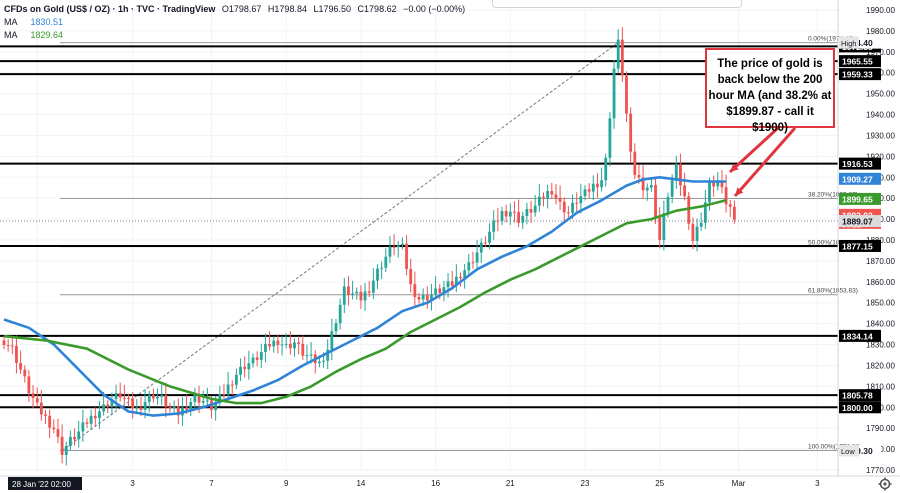  Describe the element at coordinates (234, 35) in the screenshot. I see `ma2-row: MA 1829.64` at that location.